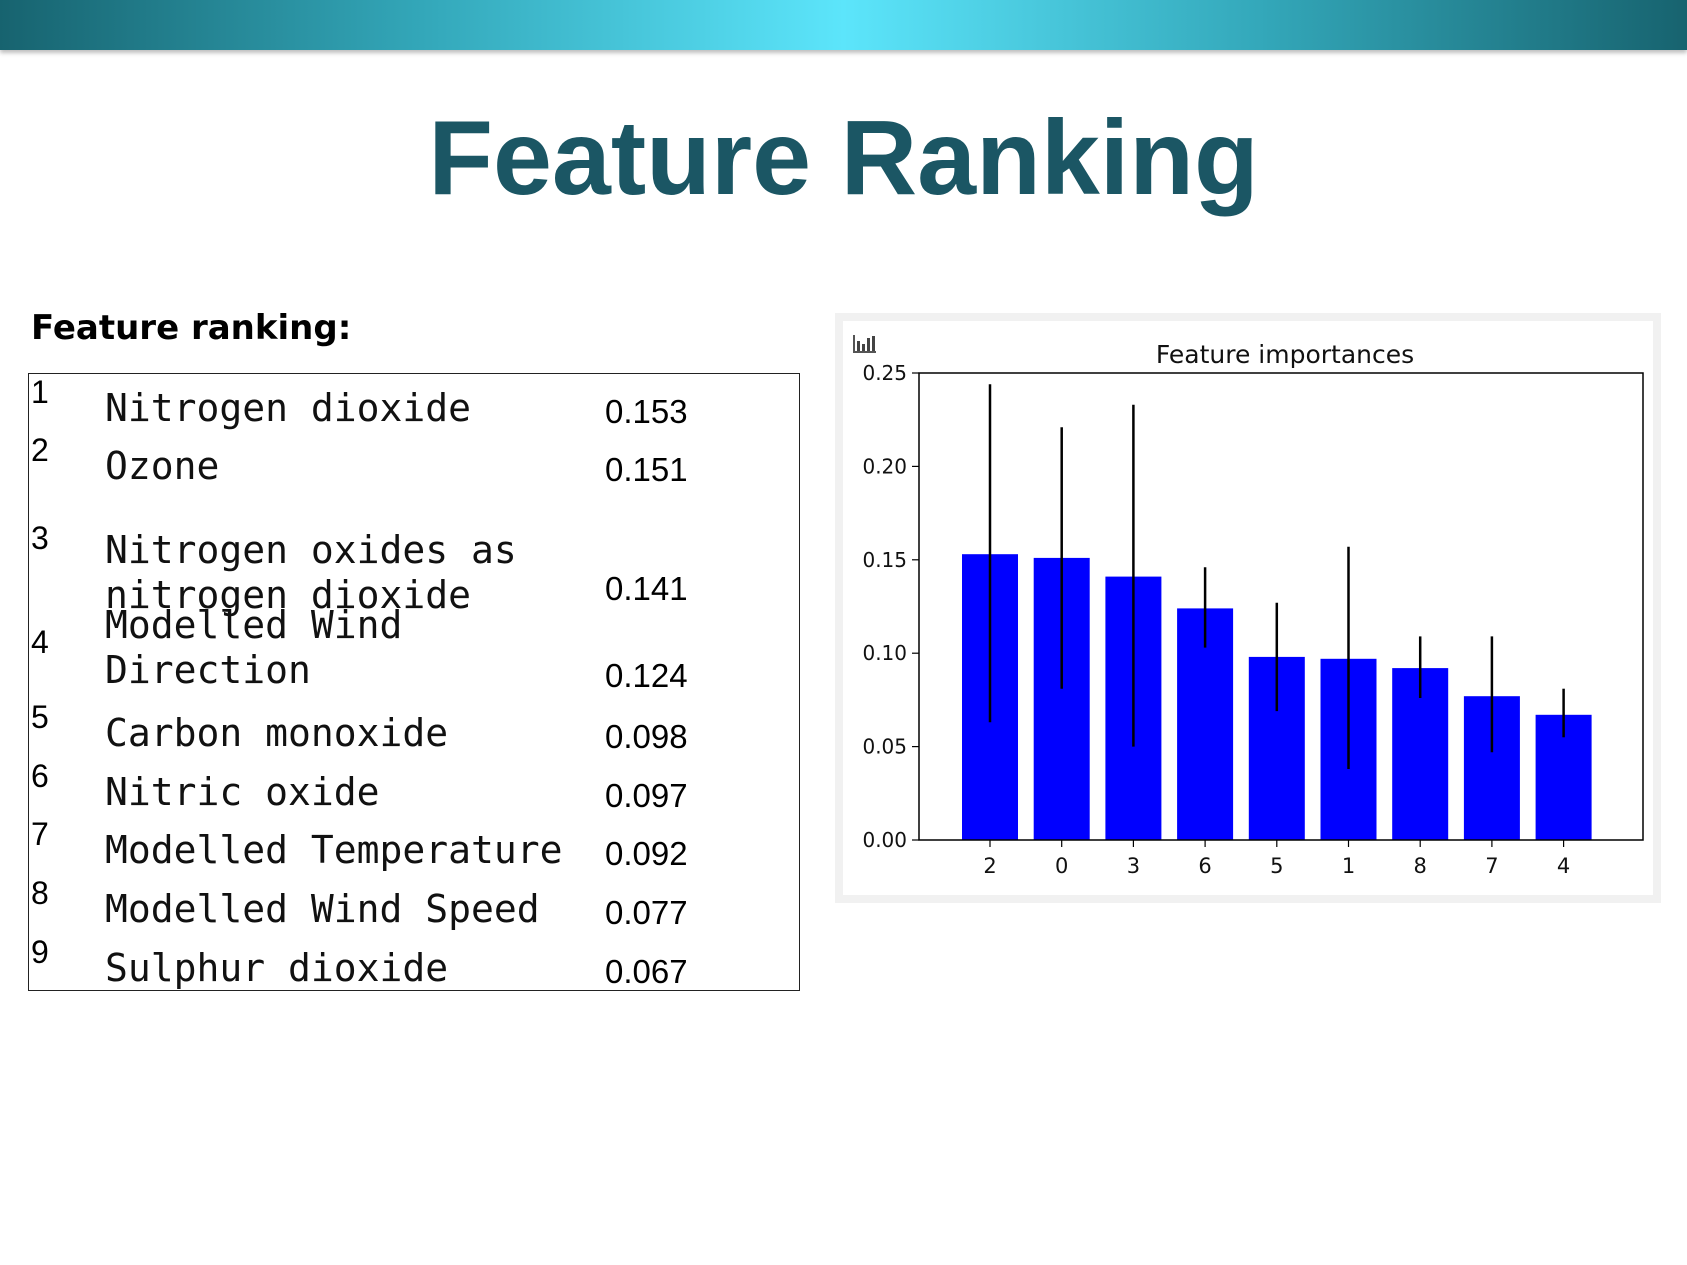 Image resolution: width=1687 pixels, height=1265 pixels. What do you see at coordinates (646, 411) in the screenshot?
I see `importance-value: 0.153` at bounding box center [646, 411].